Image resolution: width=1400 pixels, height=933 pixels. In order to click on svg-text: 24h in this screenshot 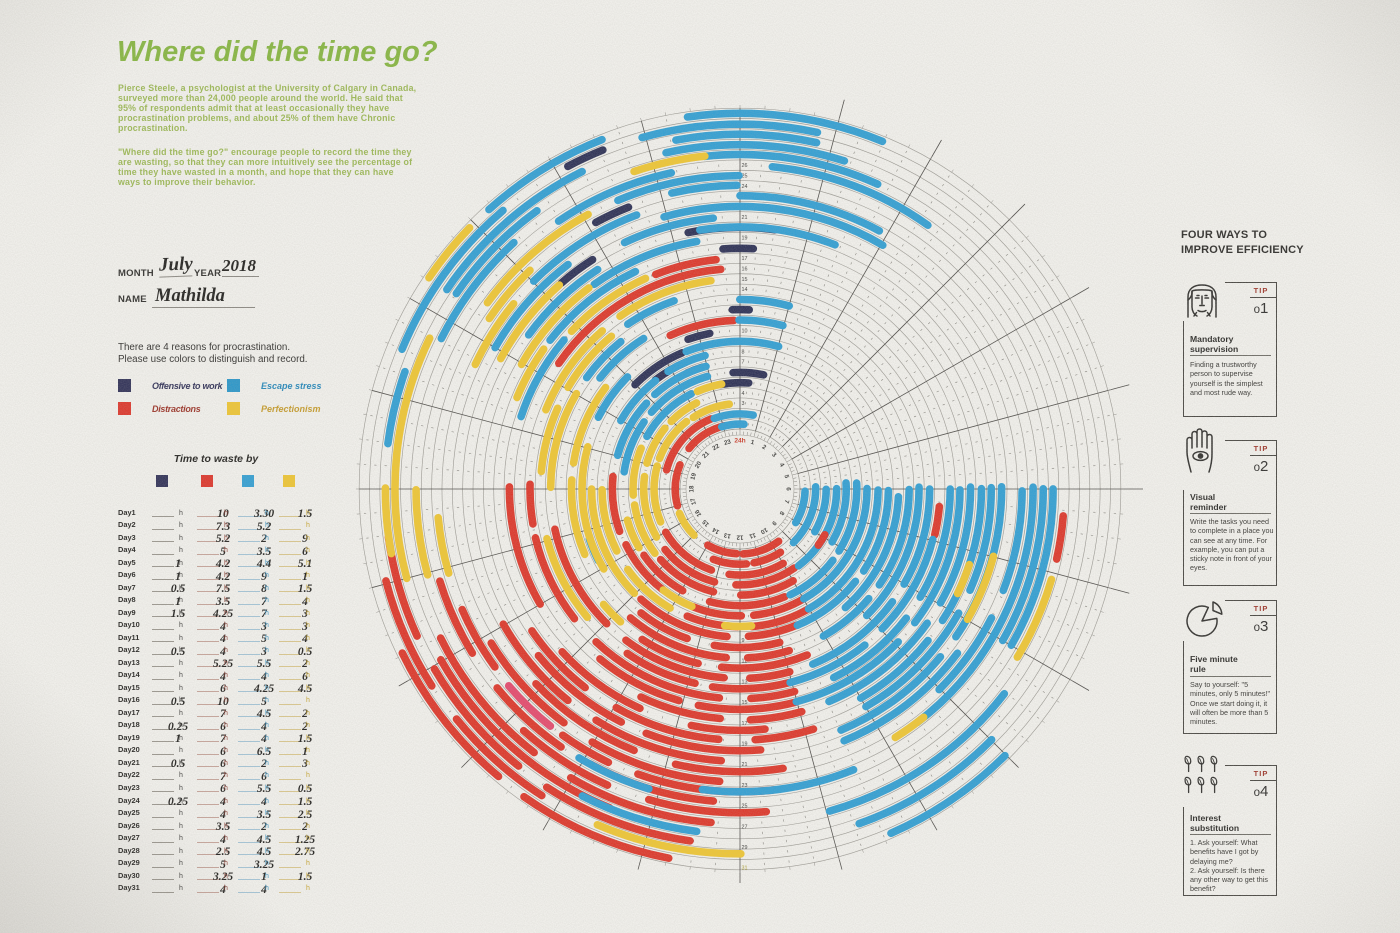, I will do `click(739, 441)`.